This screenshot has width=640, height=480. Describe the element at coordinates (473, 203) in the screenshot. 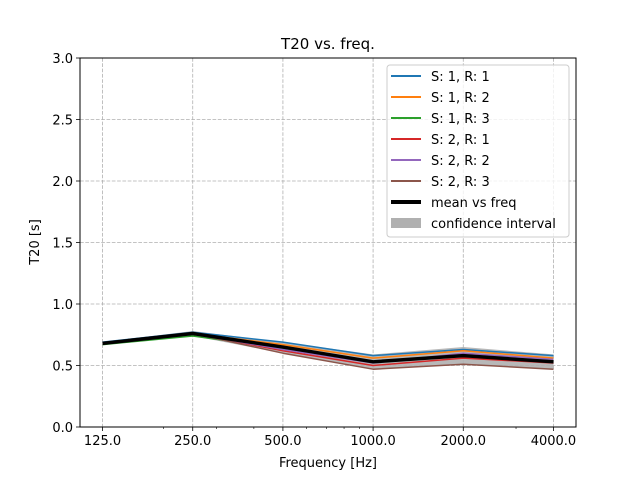

I see `legend-label-mean: mean vs freq` at that location.